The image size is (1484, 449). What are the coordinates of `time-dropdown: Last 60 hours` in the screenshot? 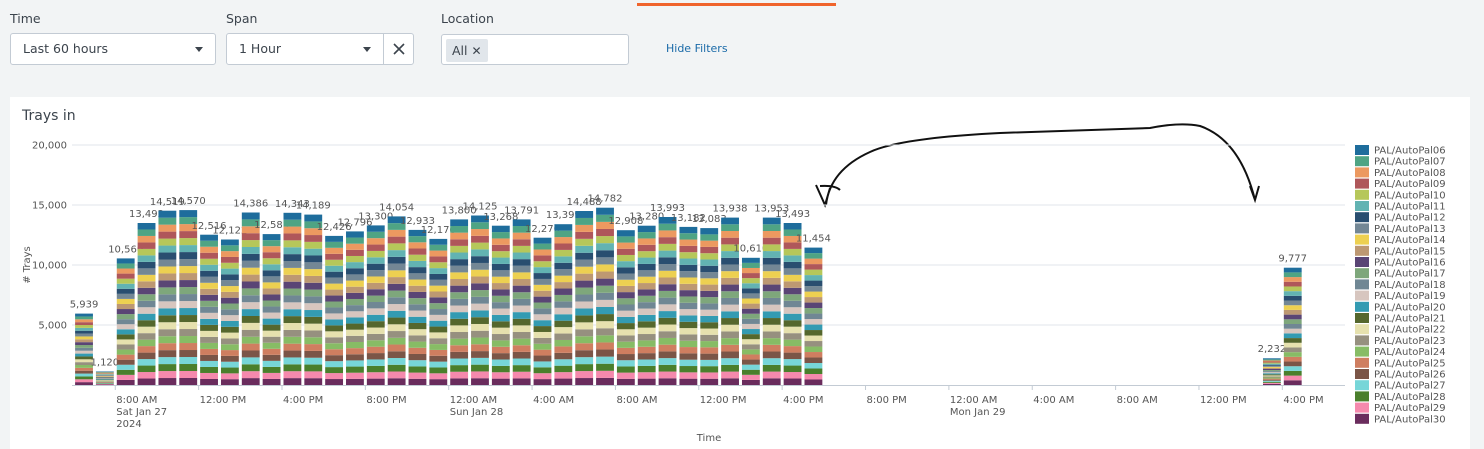 It's located at (113, 49).